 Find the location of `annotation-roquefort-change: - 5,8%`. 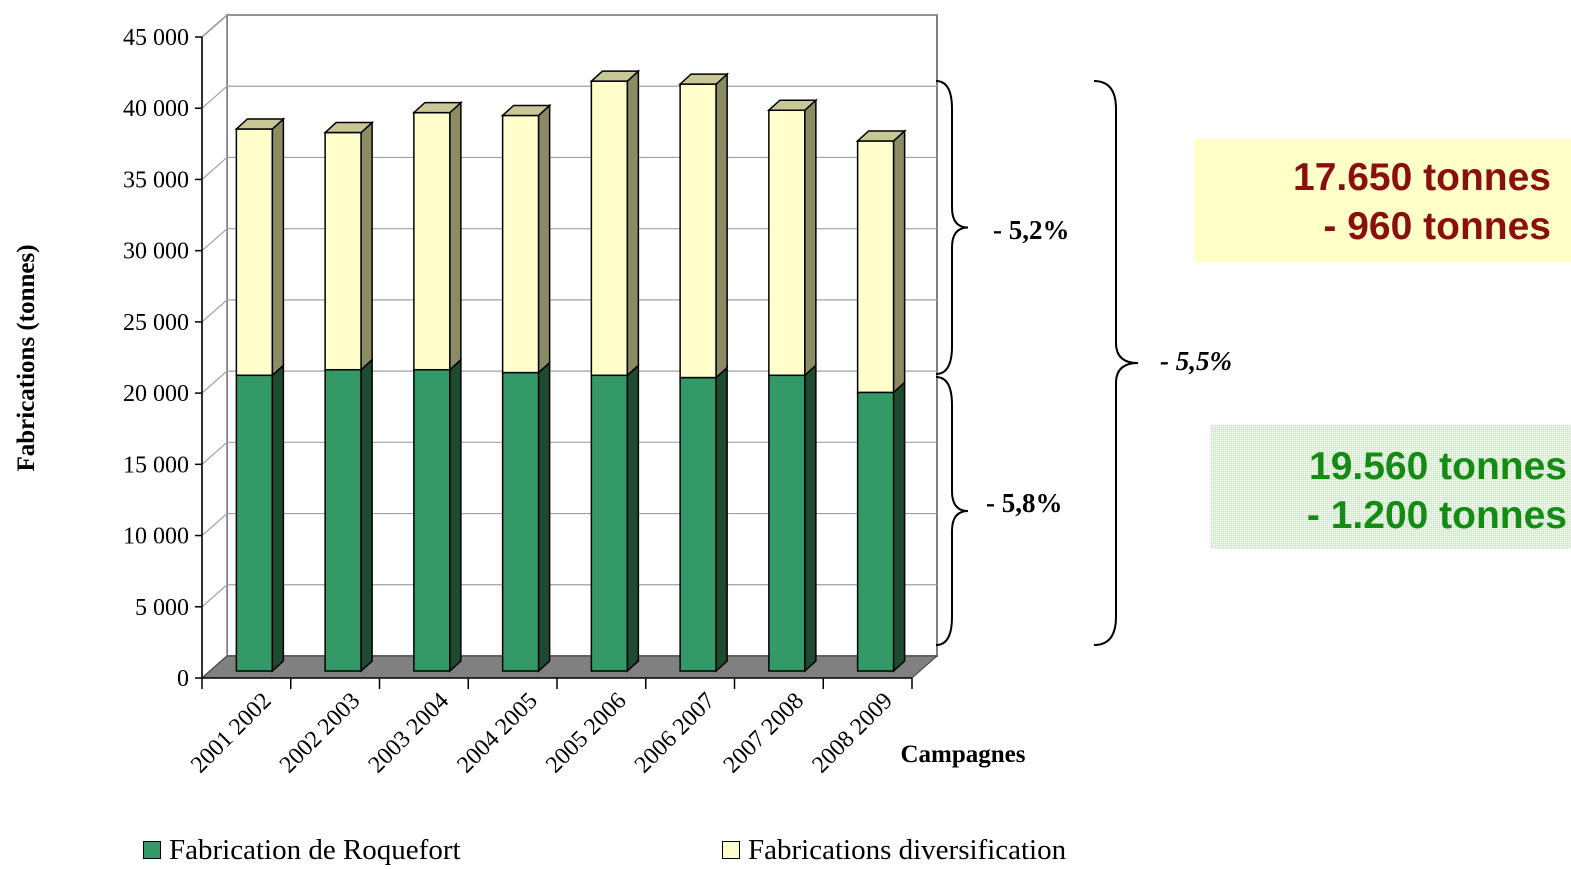

annotation-roquefort-change: - 5,8% is located at coordinates (1024, 503).